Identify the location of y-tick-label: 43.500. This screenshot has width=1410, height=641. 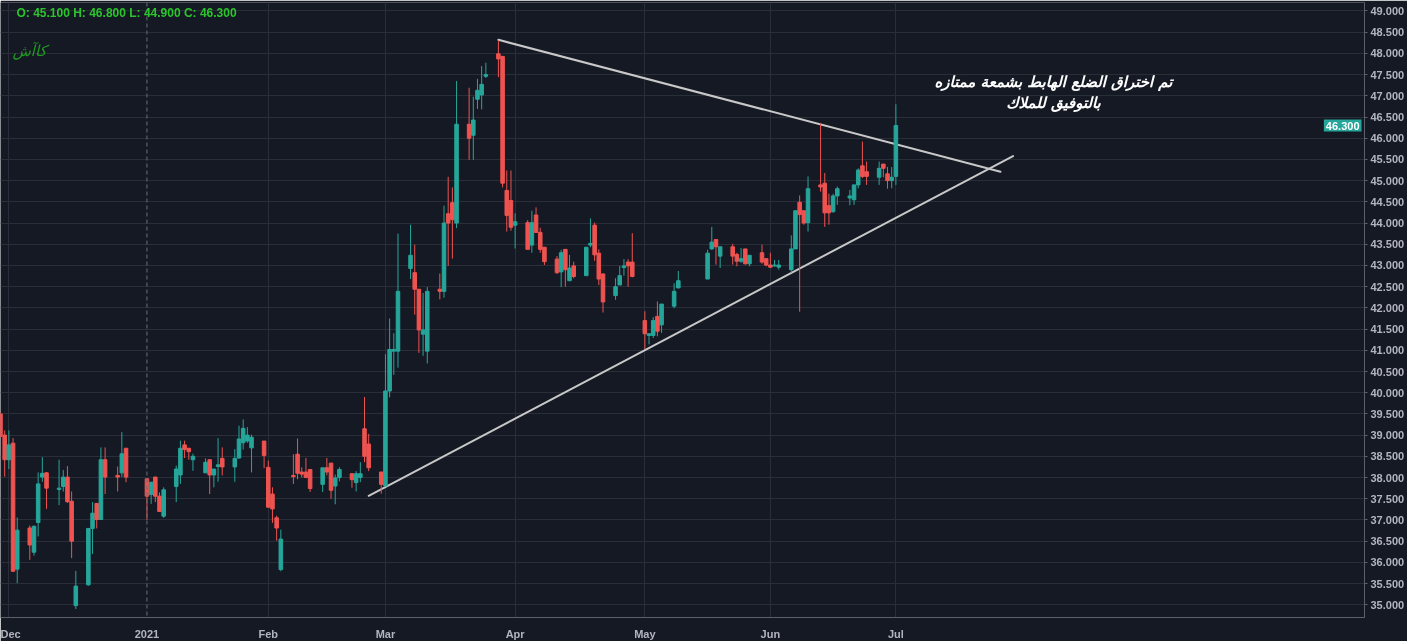
(1387, 244).